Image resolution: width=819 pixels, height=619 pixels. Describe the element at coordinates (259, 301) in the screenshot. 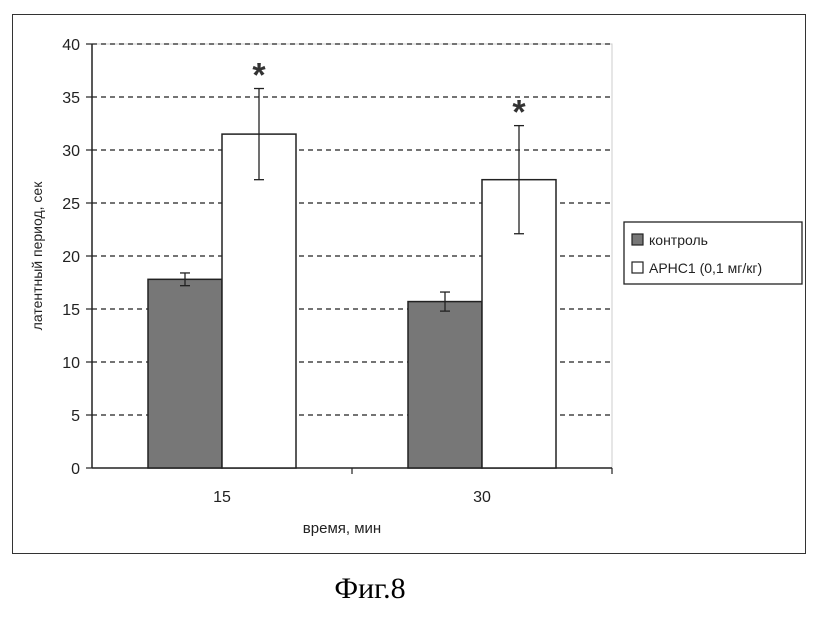

I see `bar-treatment` at that location.